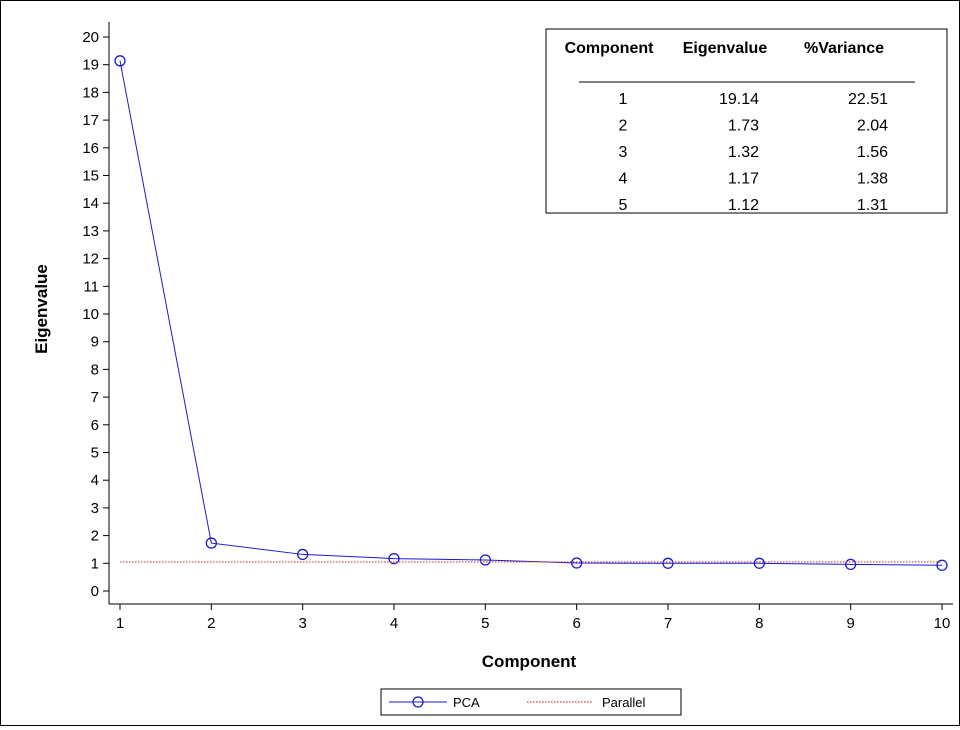 Image resolution: width=960 pixels, height=730 pixels. I want to click on table-header-cell: %Variance, so click(844, 48).